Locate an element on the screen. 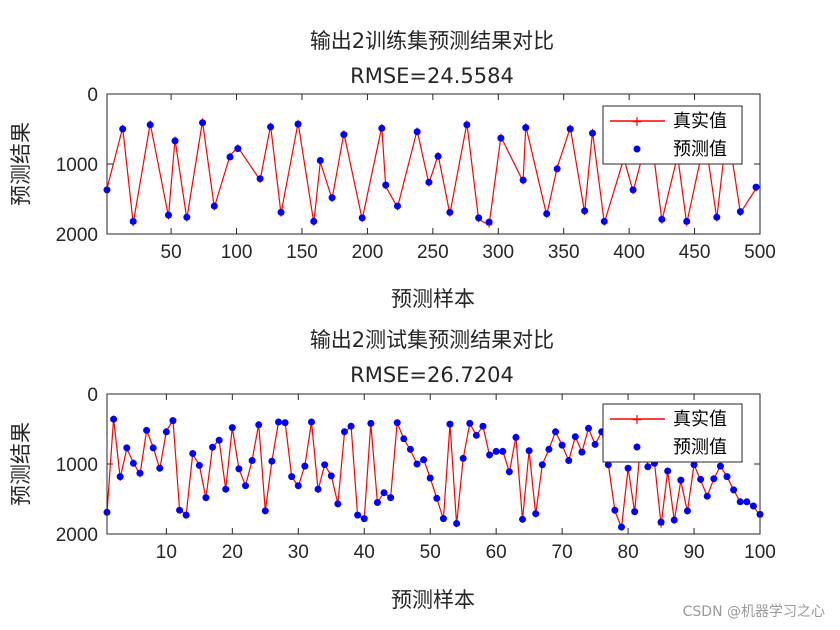 The width and height of the screenshot is (840, 630). legend-box is located at coordinates (672, 433).